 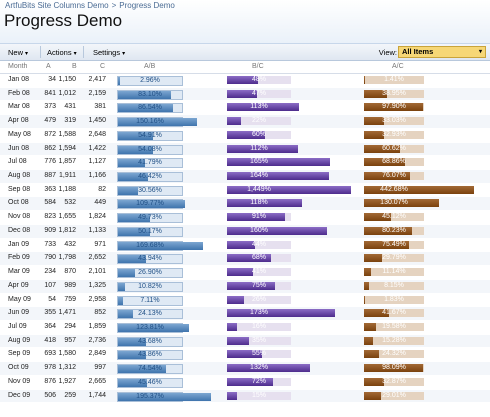 I want to click on breadcrumb-site-link: ArtfuBits Site Columns Demo, so click(x=57, y=5).